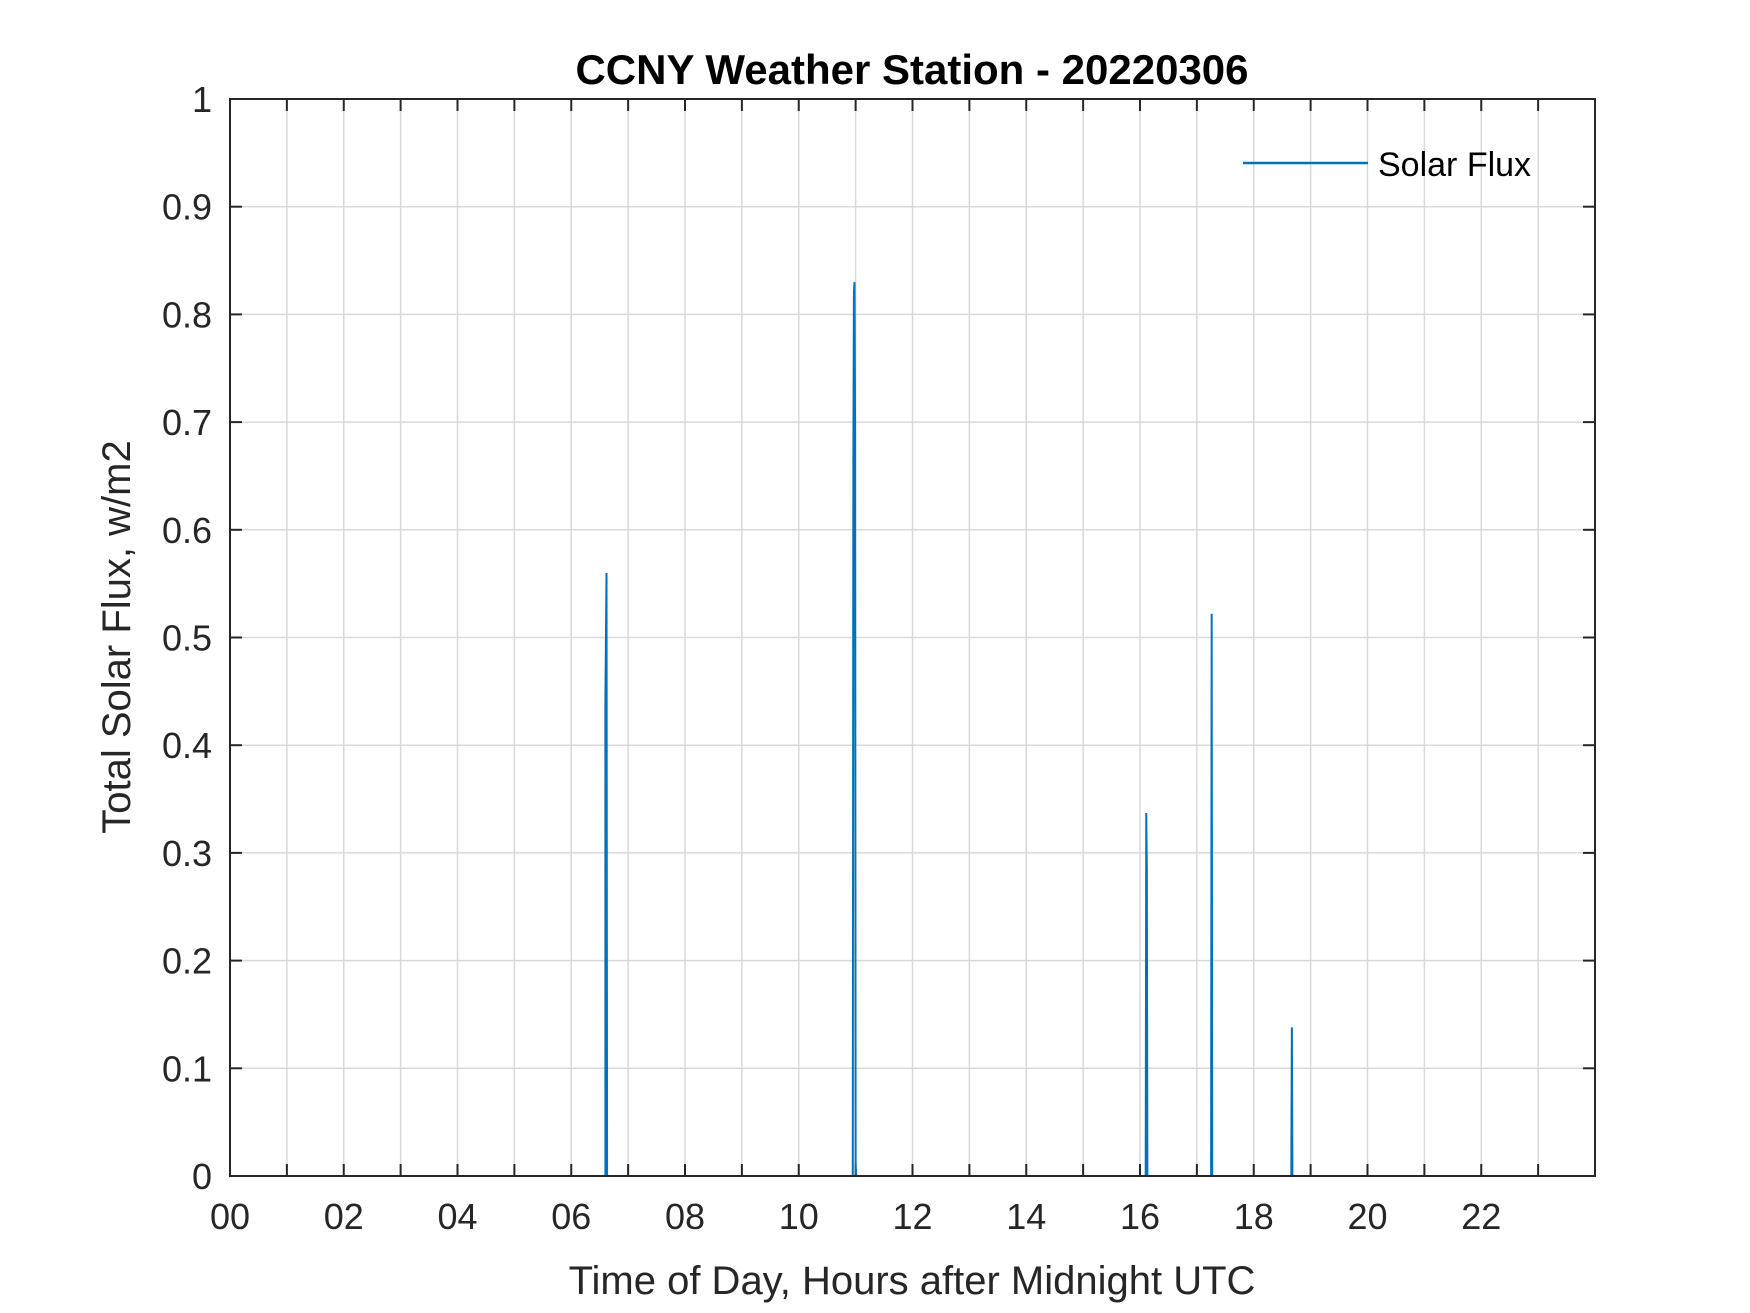  What do you see at coordinates (1481, 1216) in the screenshot?
I see `x-tick-label: 22` at bounding box center [1481, 1216].